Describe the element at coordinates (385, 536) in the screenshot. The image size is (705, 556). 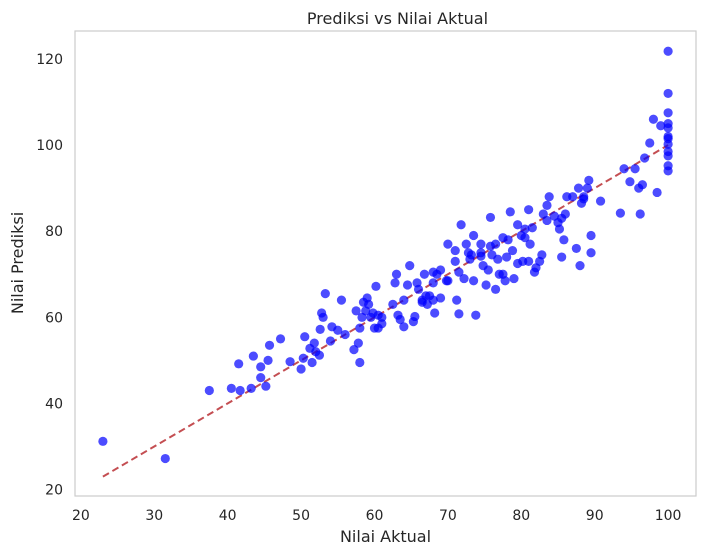
I see `x-axis-label: Nilai Aktual` at that location.